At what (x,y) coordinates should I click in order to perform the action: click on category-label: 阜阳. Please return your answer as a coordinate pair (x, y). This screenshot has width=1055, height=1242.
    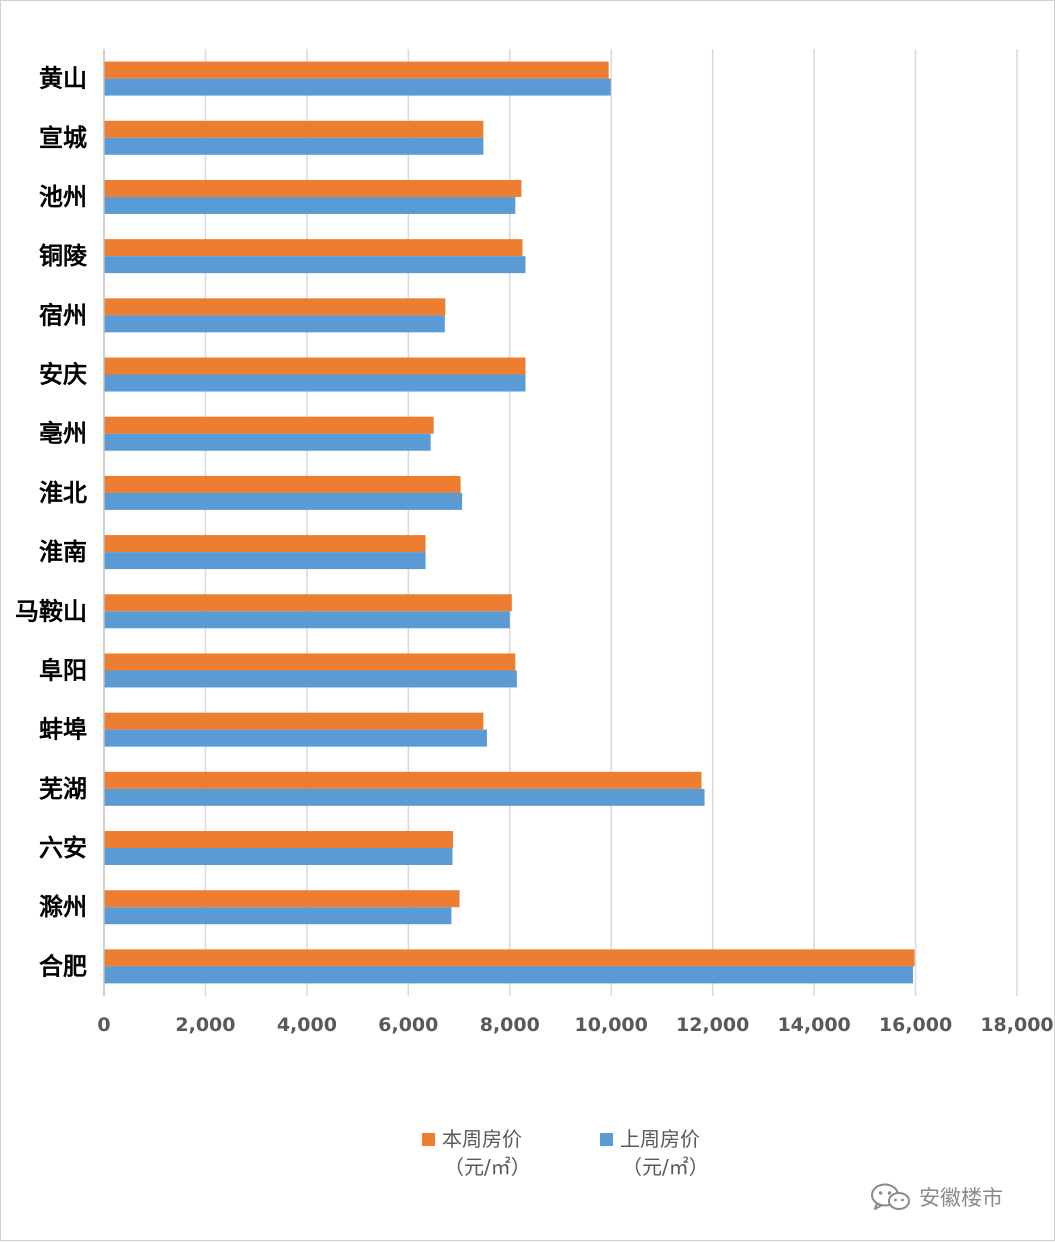
    Looking at the image, I should click on (63, 670).